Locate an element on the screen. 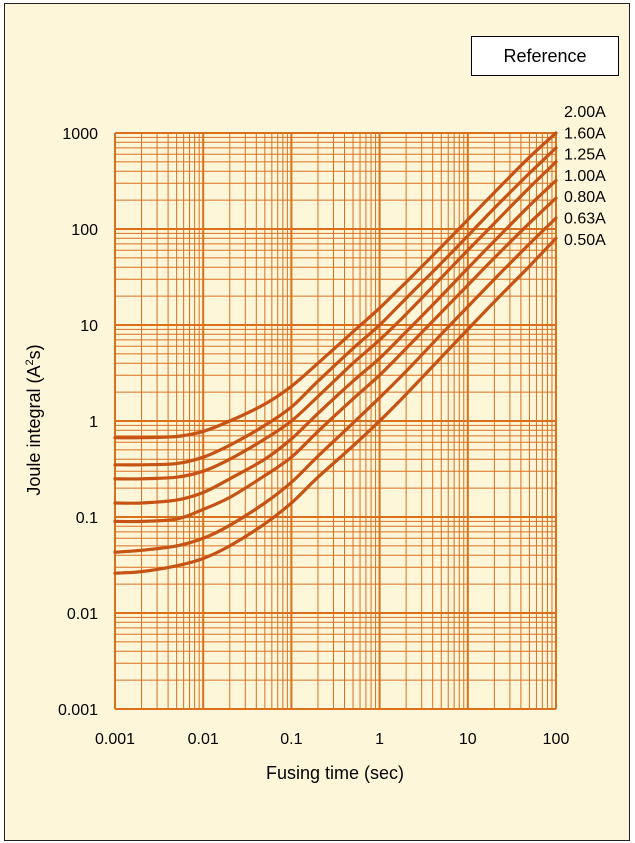 This screenshot has height=843, width=635. series-label: 1.60A is located at coordinates (585, 133).